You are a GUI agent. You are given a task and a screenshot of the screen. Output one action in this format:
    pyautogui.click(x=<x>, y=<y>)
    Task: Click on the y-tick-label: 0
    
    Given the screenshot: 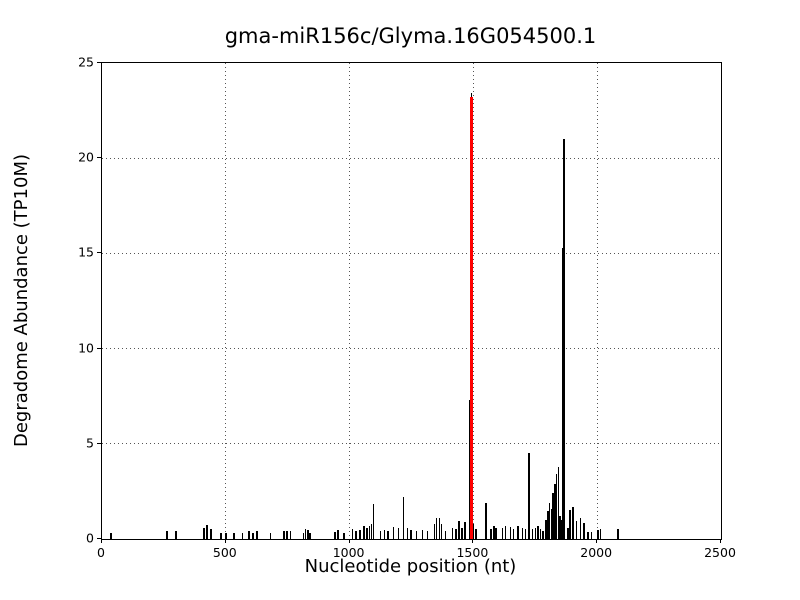 What is the action you would take?
    pyautogui.click(x=90, y=538)
    